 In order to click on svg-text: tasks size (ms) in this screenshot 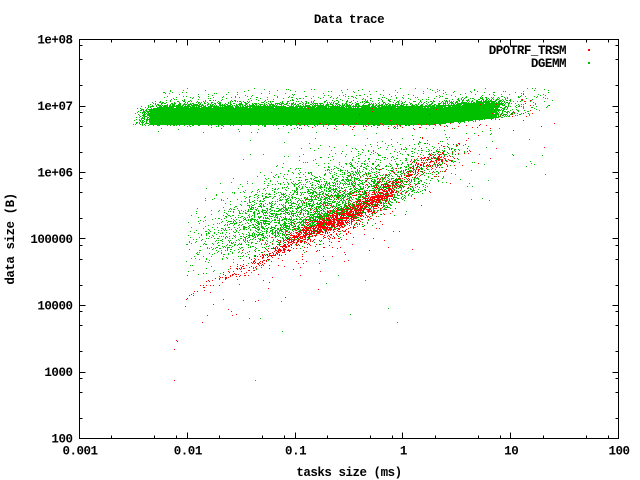, I will do `click(348, 473)`.